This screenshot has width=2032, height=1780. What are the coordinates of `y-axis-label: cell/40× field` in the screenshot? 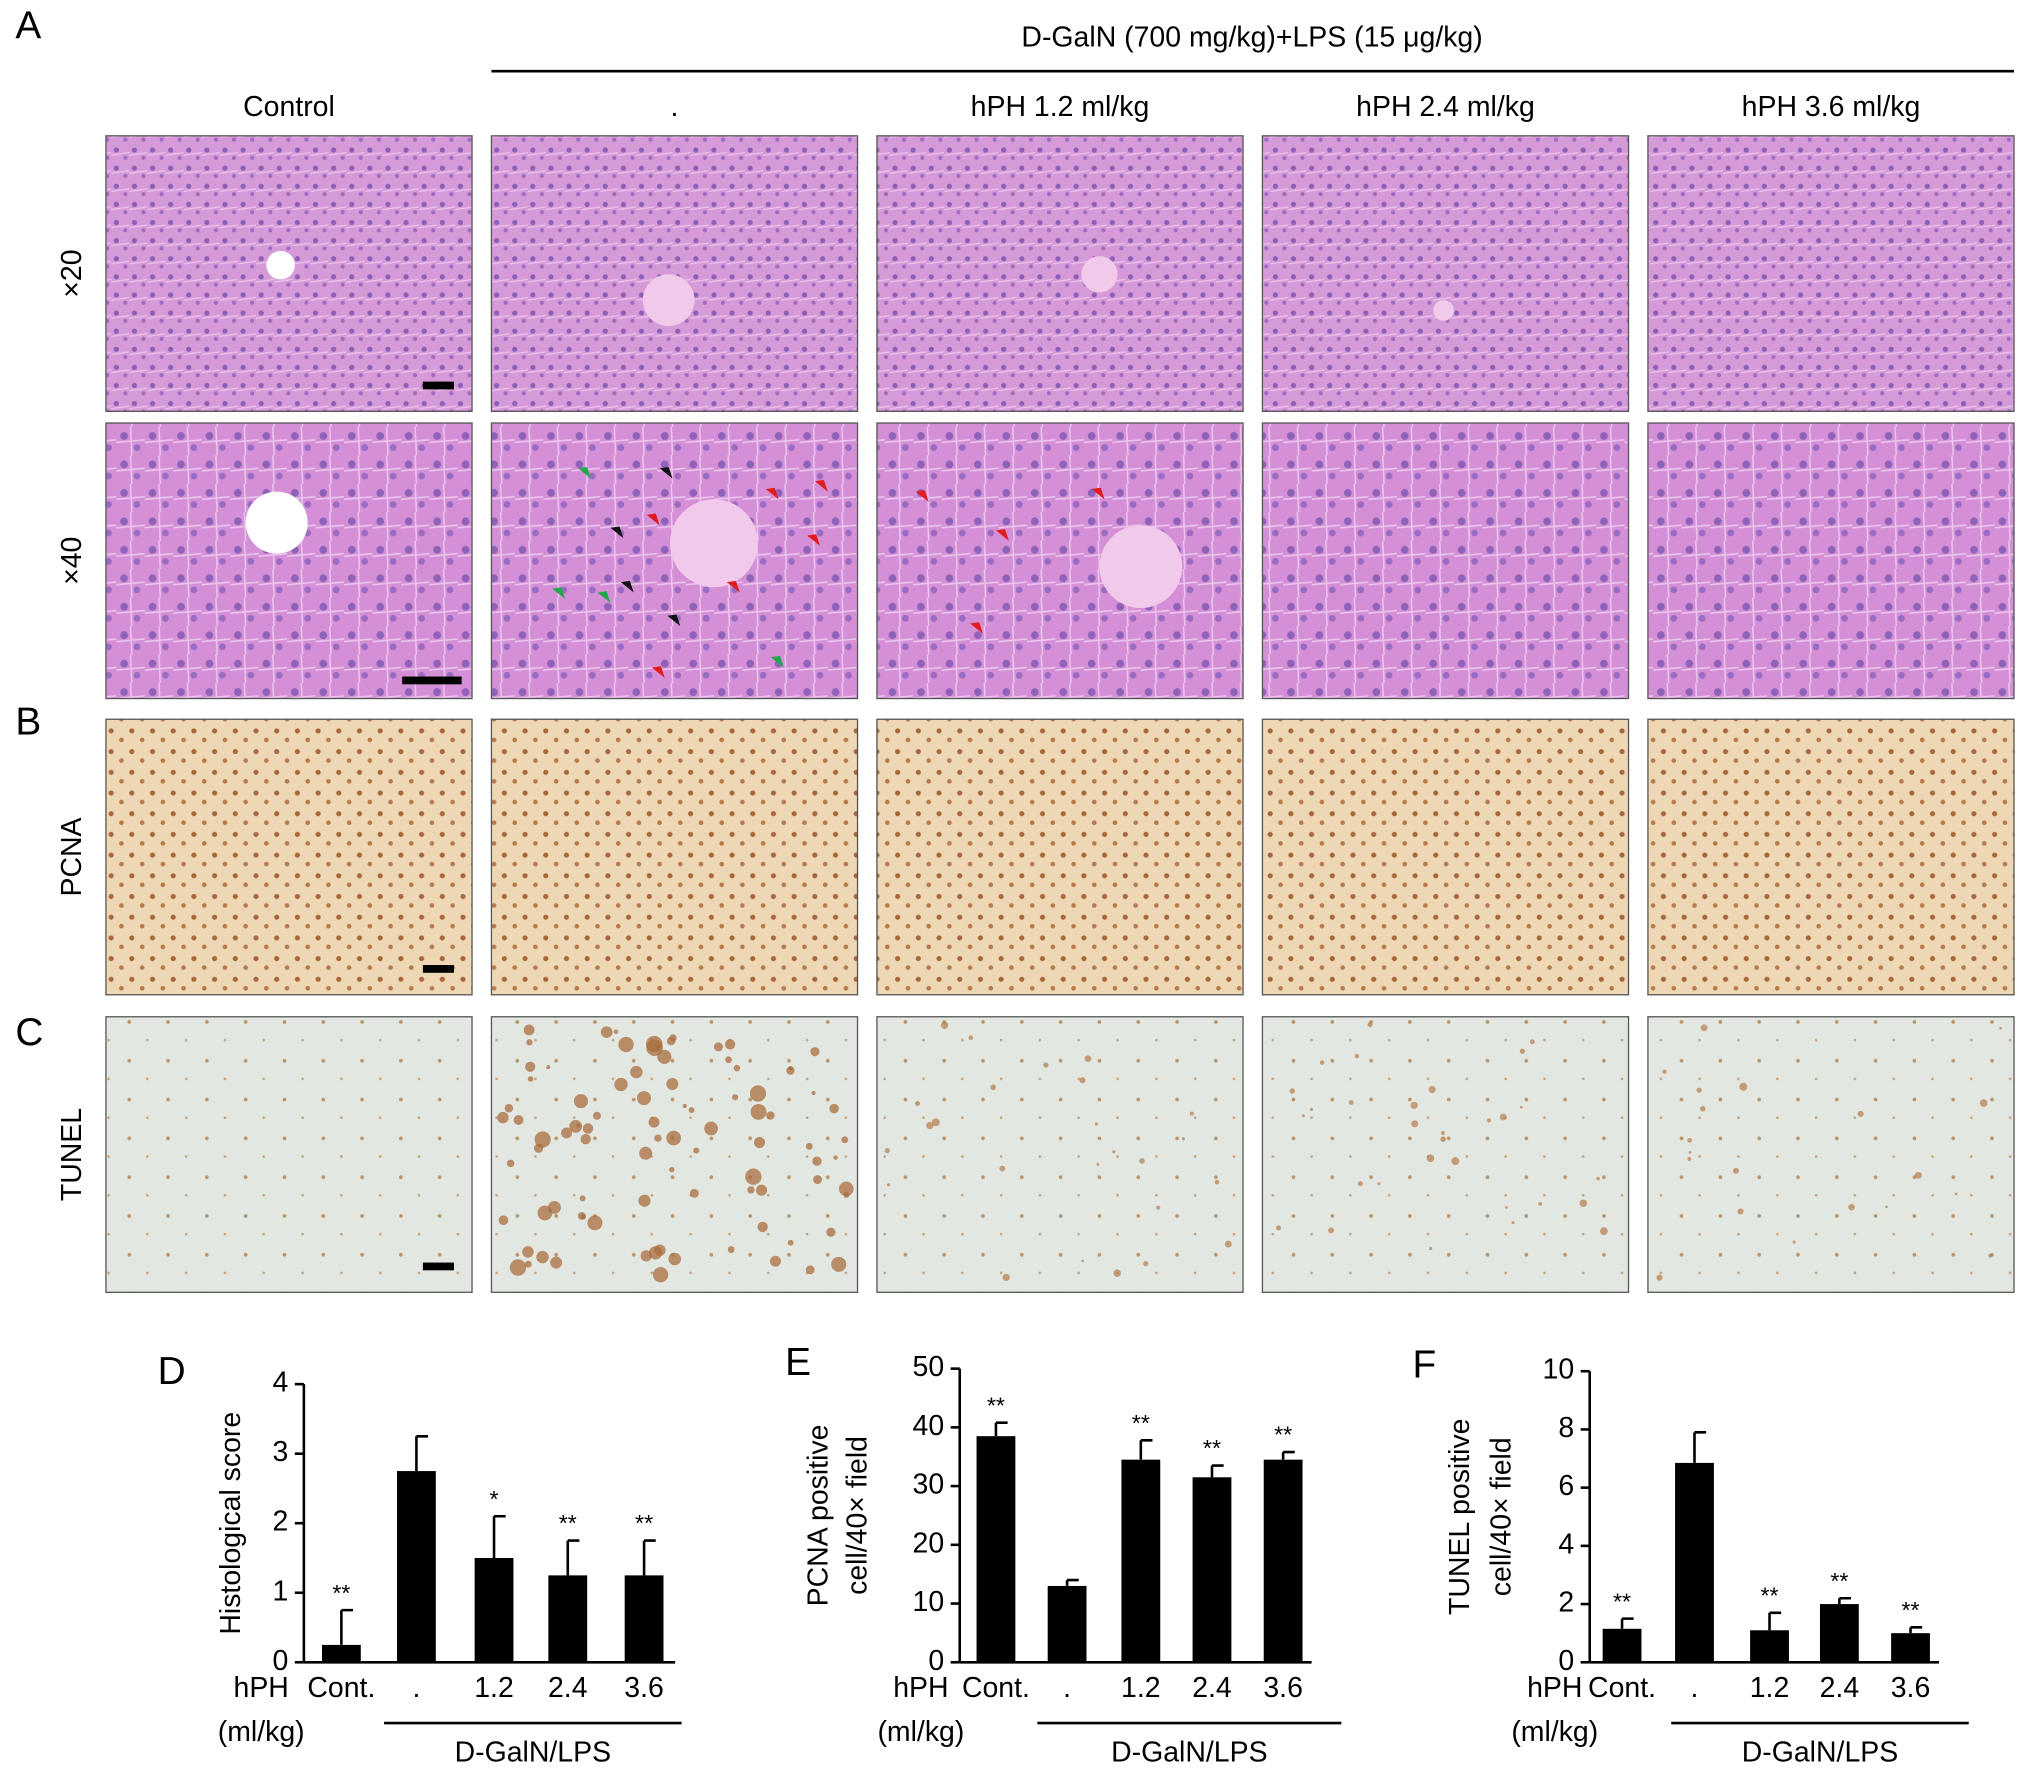 It's located at (1502, 1516).